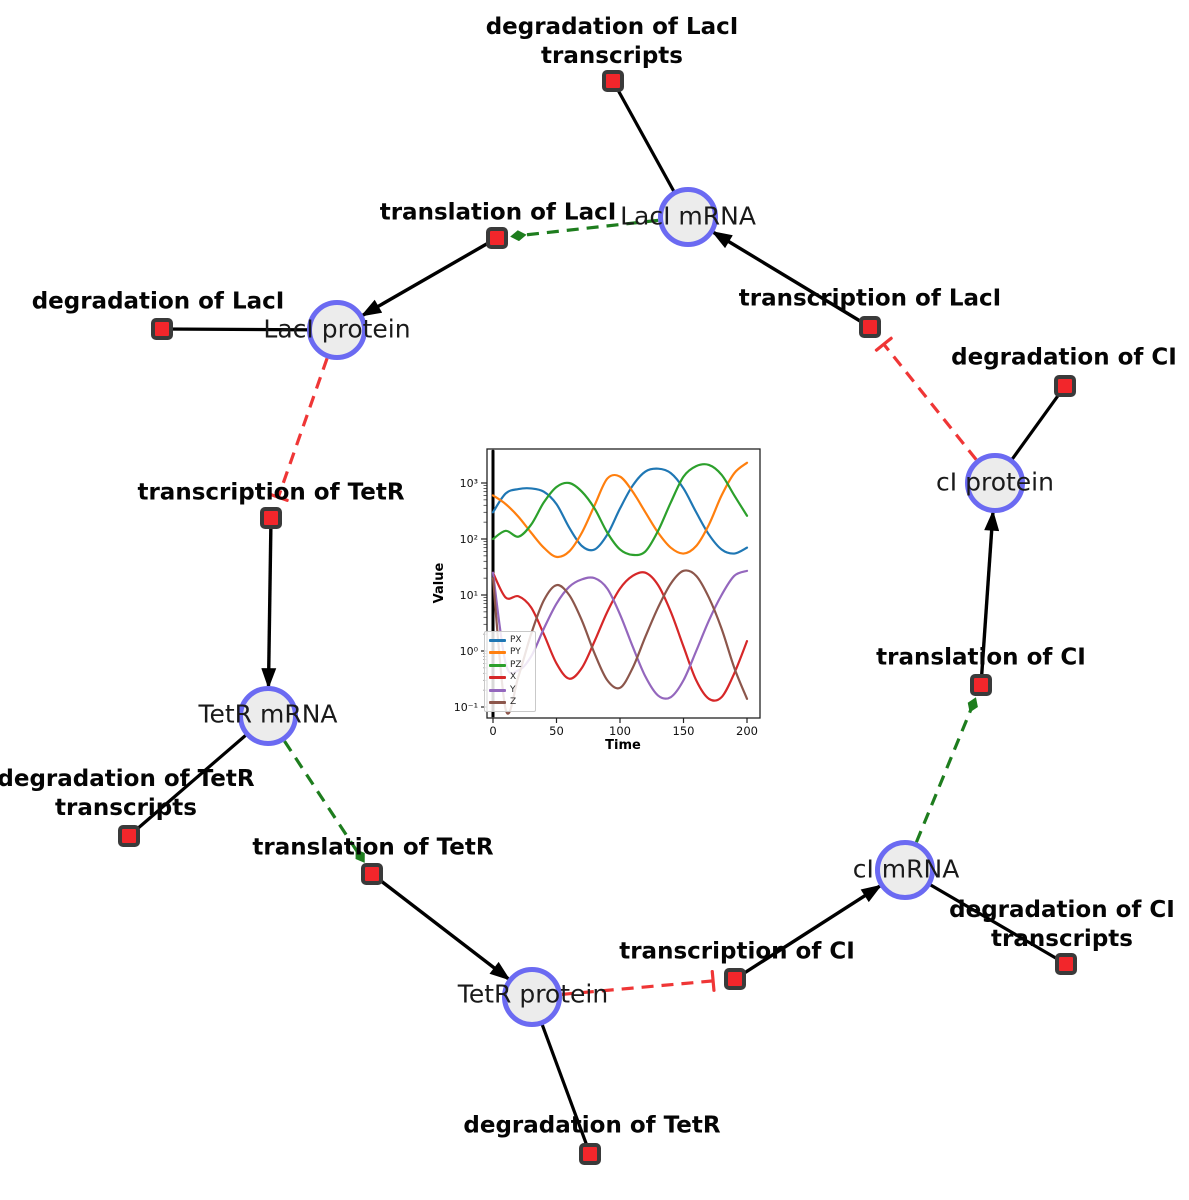  What do you see at coordinates (870, 327) in the screenshot?
I see `reaction-node-transcription-laci` at bounding box center [870, 327].